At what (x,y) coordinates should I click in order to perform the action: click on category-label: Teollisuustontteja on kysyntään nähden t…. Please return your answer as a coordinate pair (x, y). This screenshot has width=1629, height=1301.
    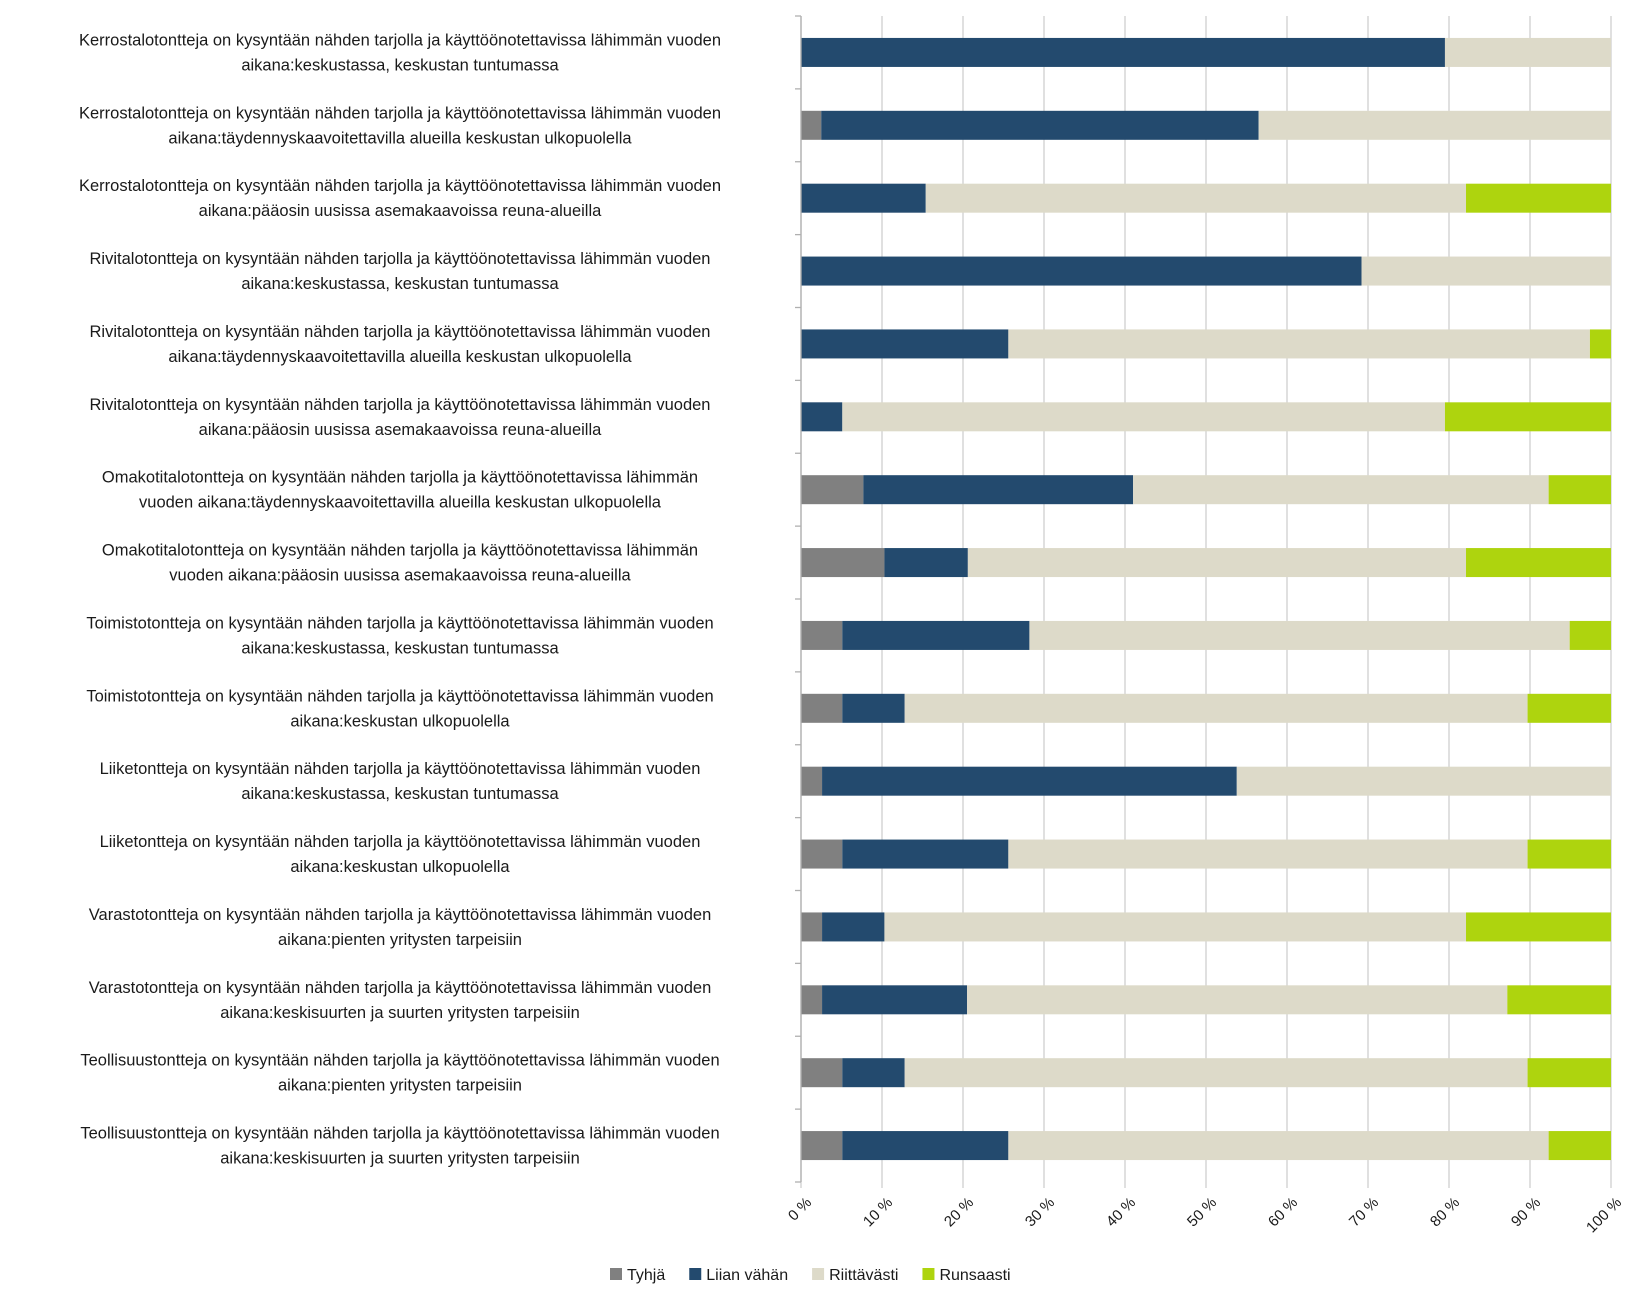
    Looking at the image, I should click on (399, 1146).